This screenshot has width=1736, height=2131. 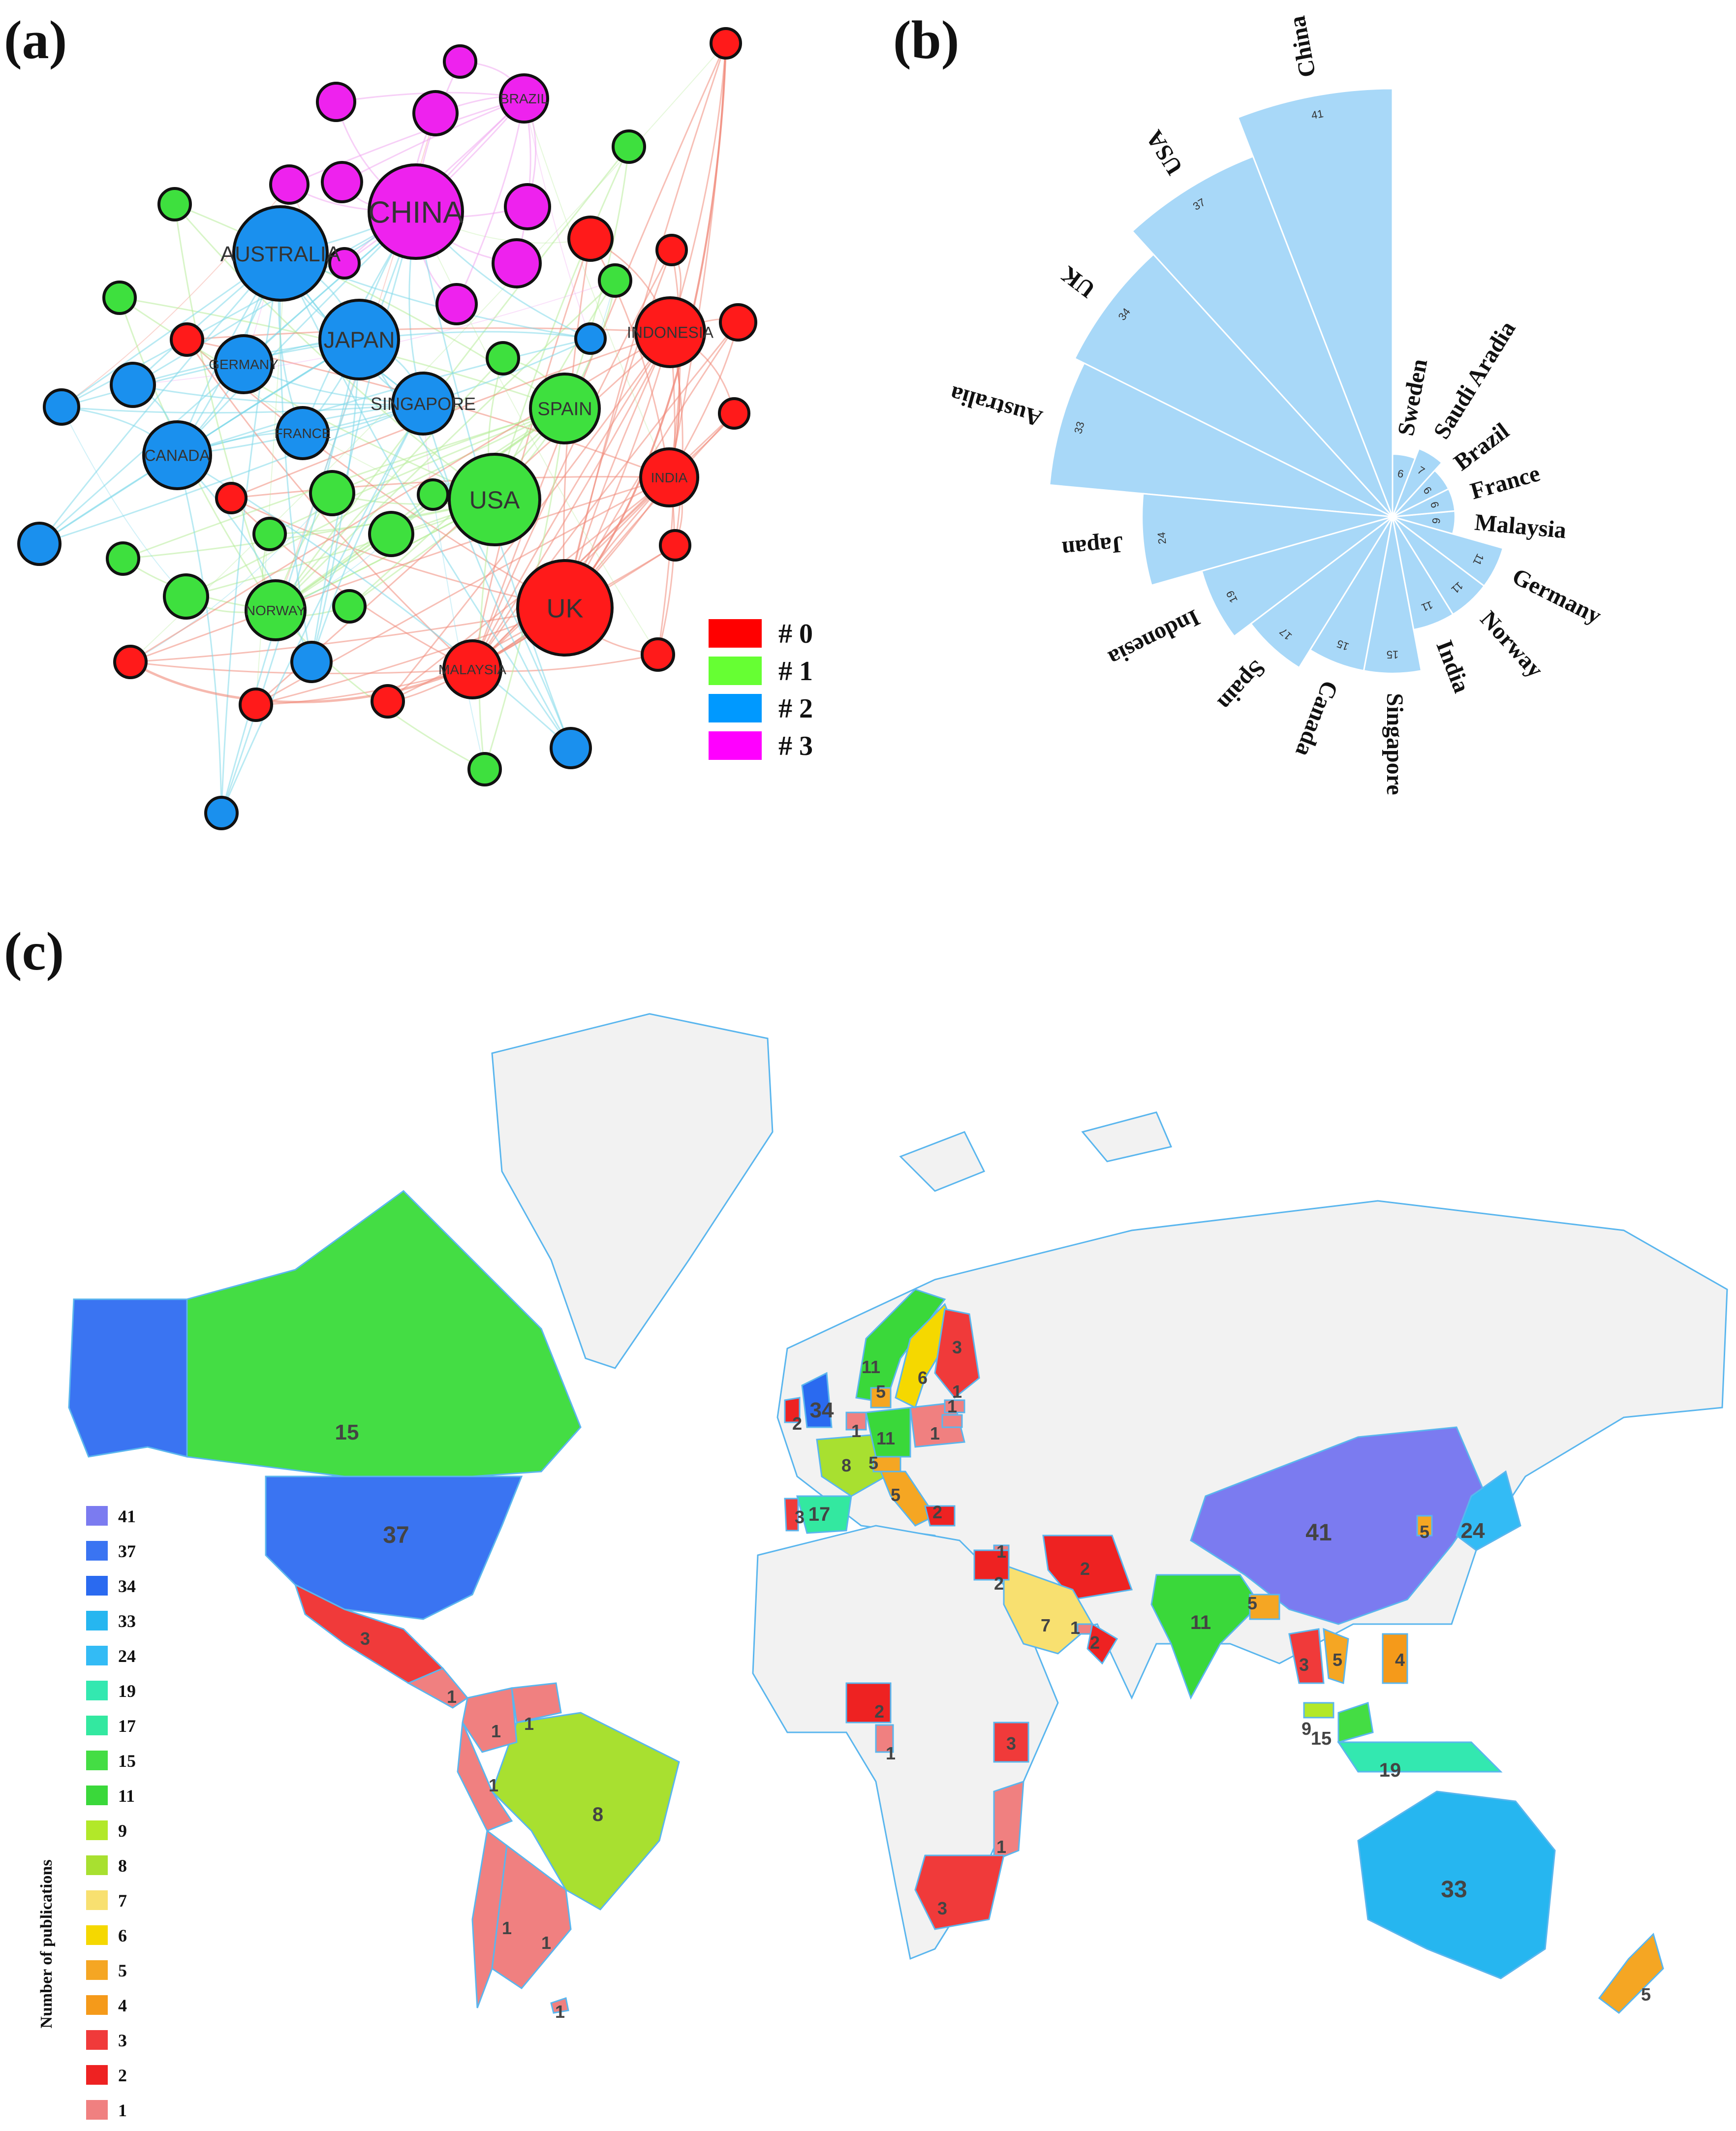 I want to click on map-value-bangladesh: 5, so click(x=1252, y=1603).